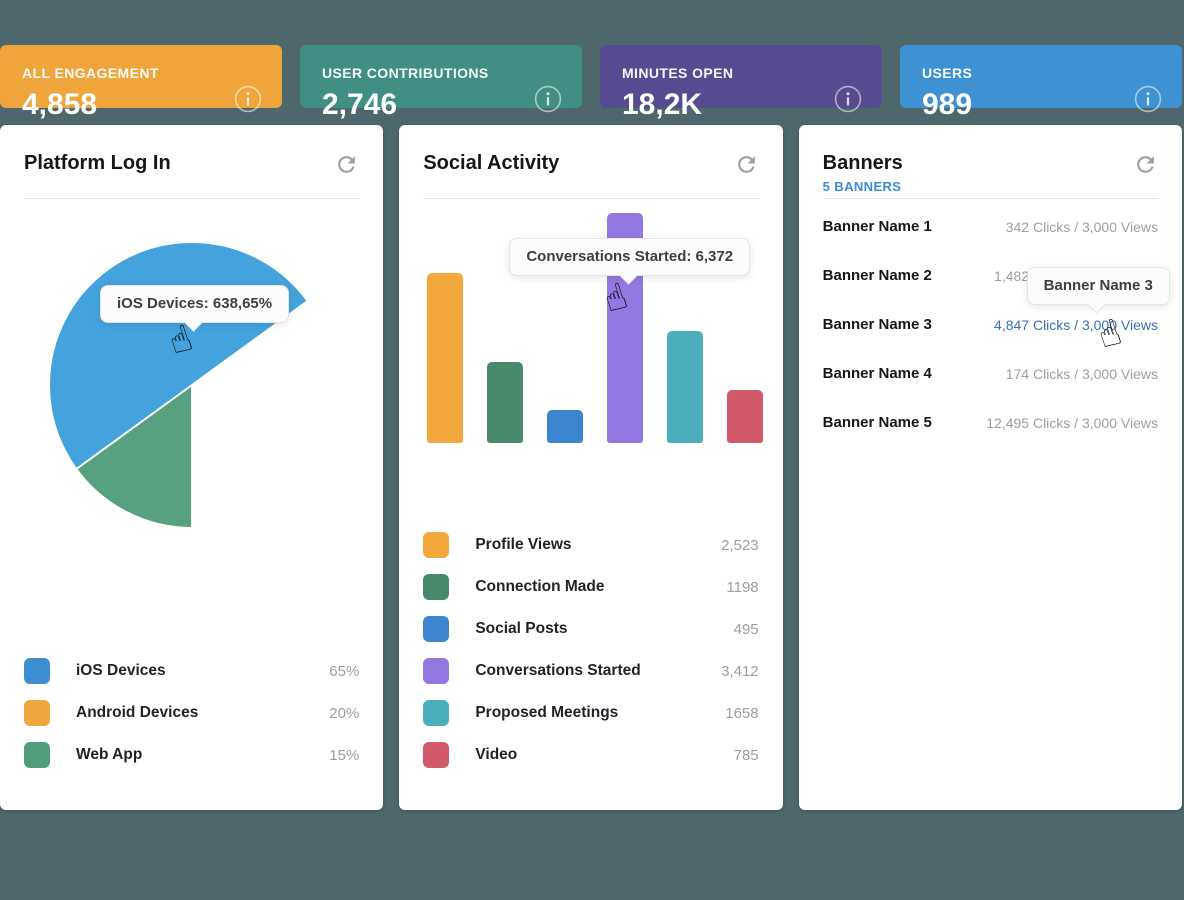 Image resolution: width=1184 pixels, height=900 pixels. What do you see at coordinates (496, 754) in the screenshot?
I see `legend-label: Video` at bounding box center [496, 754].